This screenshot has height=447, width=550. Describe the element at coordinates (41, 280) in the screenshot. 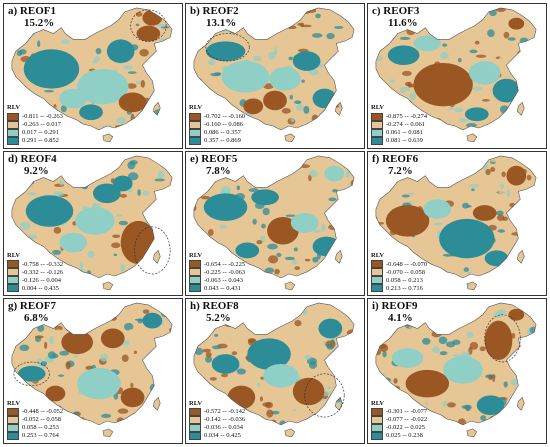

I see `legend-range-label: -0.126 -- 0.004` at that location.